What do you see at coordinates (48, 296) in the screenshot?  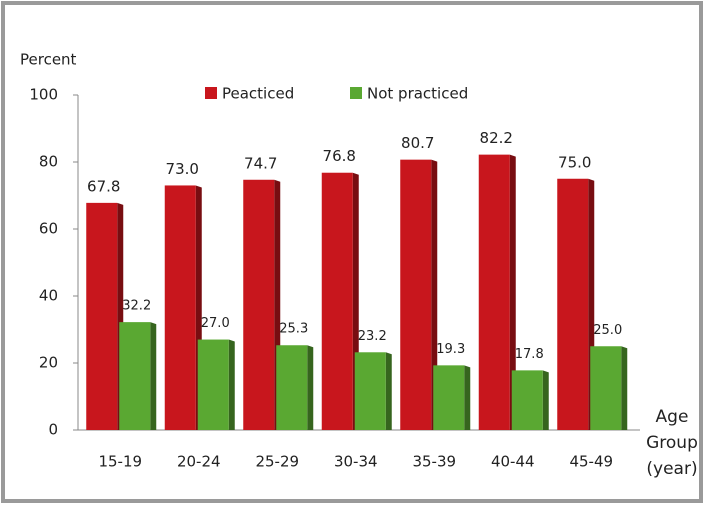 I see `y-tick-label: 40` at bounding box center [48, 296].